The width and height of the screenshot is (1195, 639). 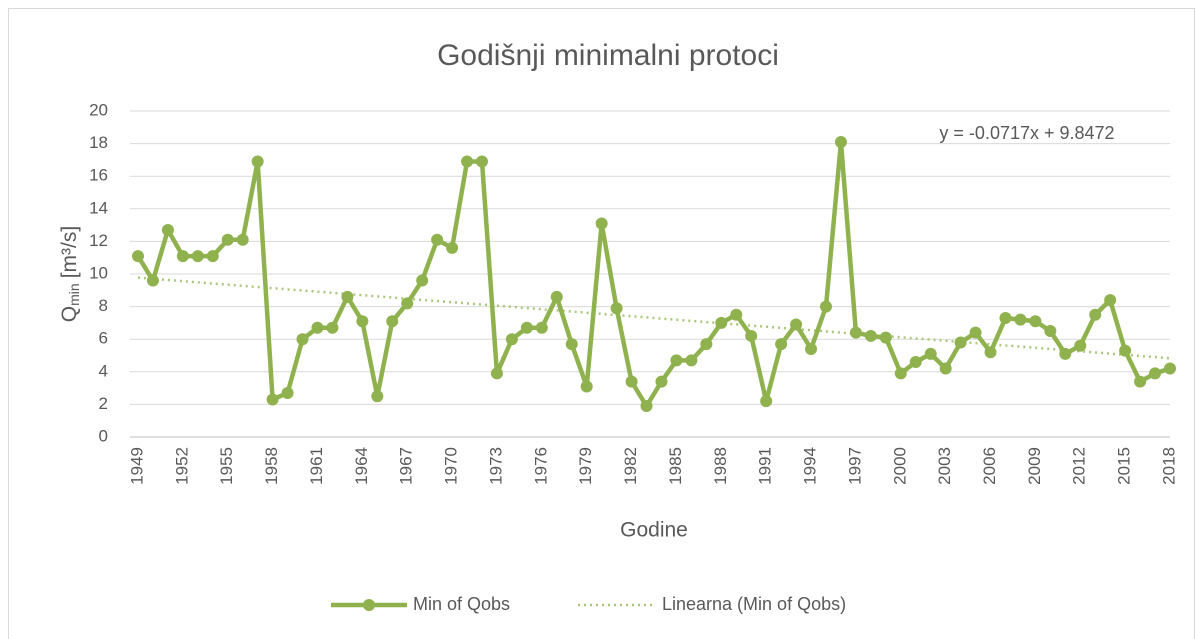 What do you see at coordinates (103, 338) in the screenshot?
I see `y-tick-label: 6` at bounding box center [103, 338].